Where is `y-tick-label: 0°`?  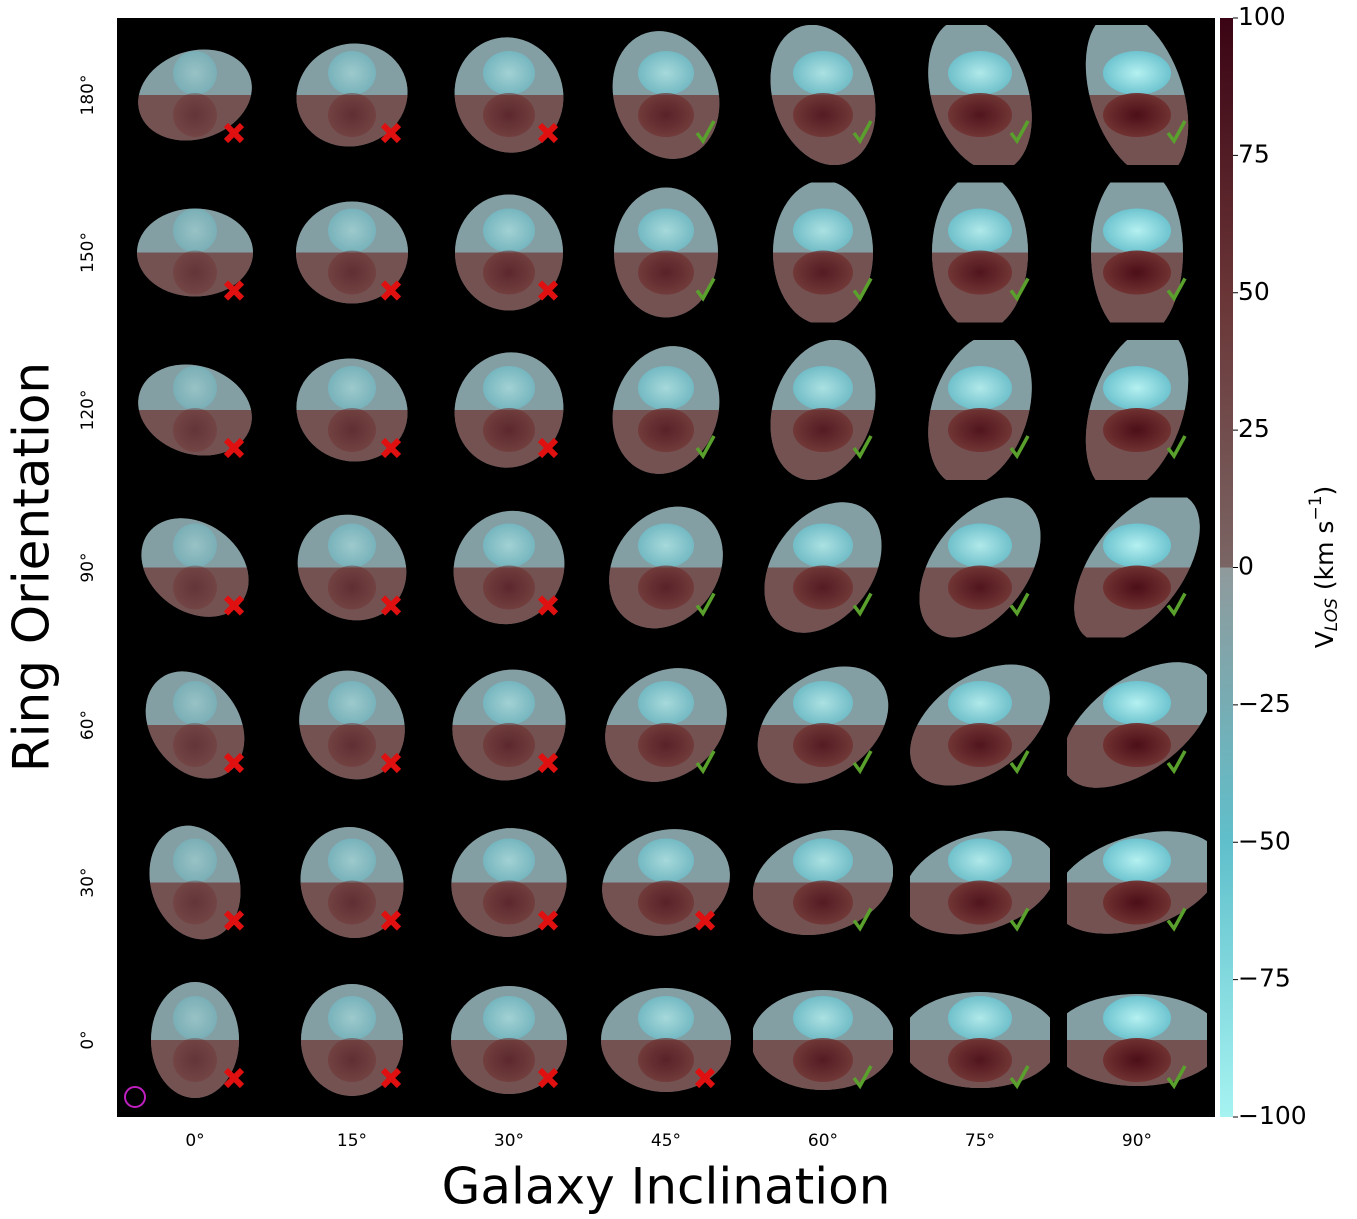 y-tick-label: 0° is located at coordinates (88, 1039).